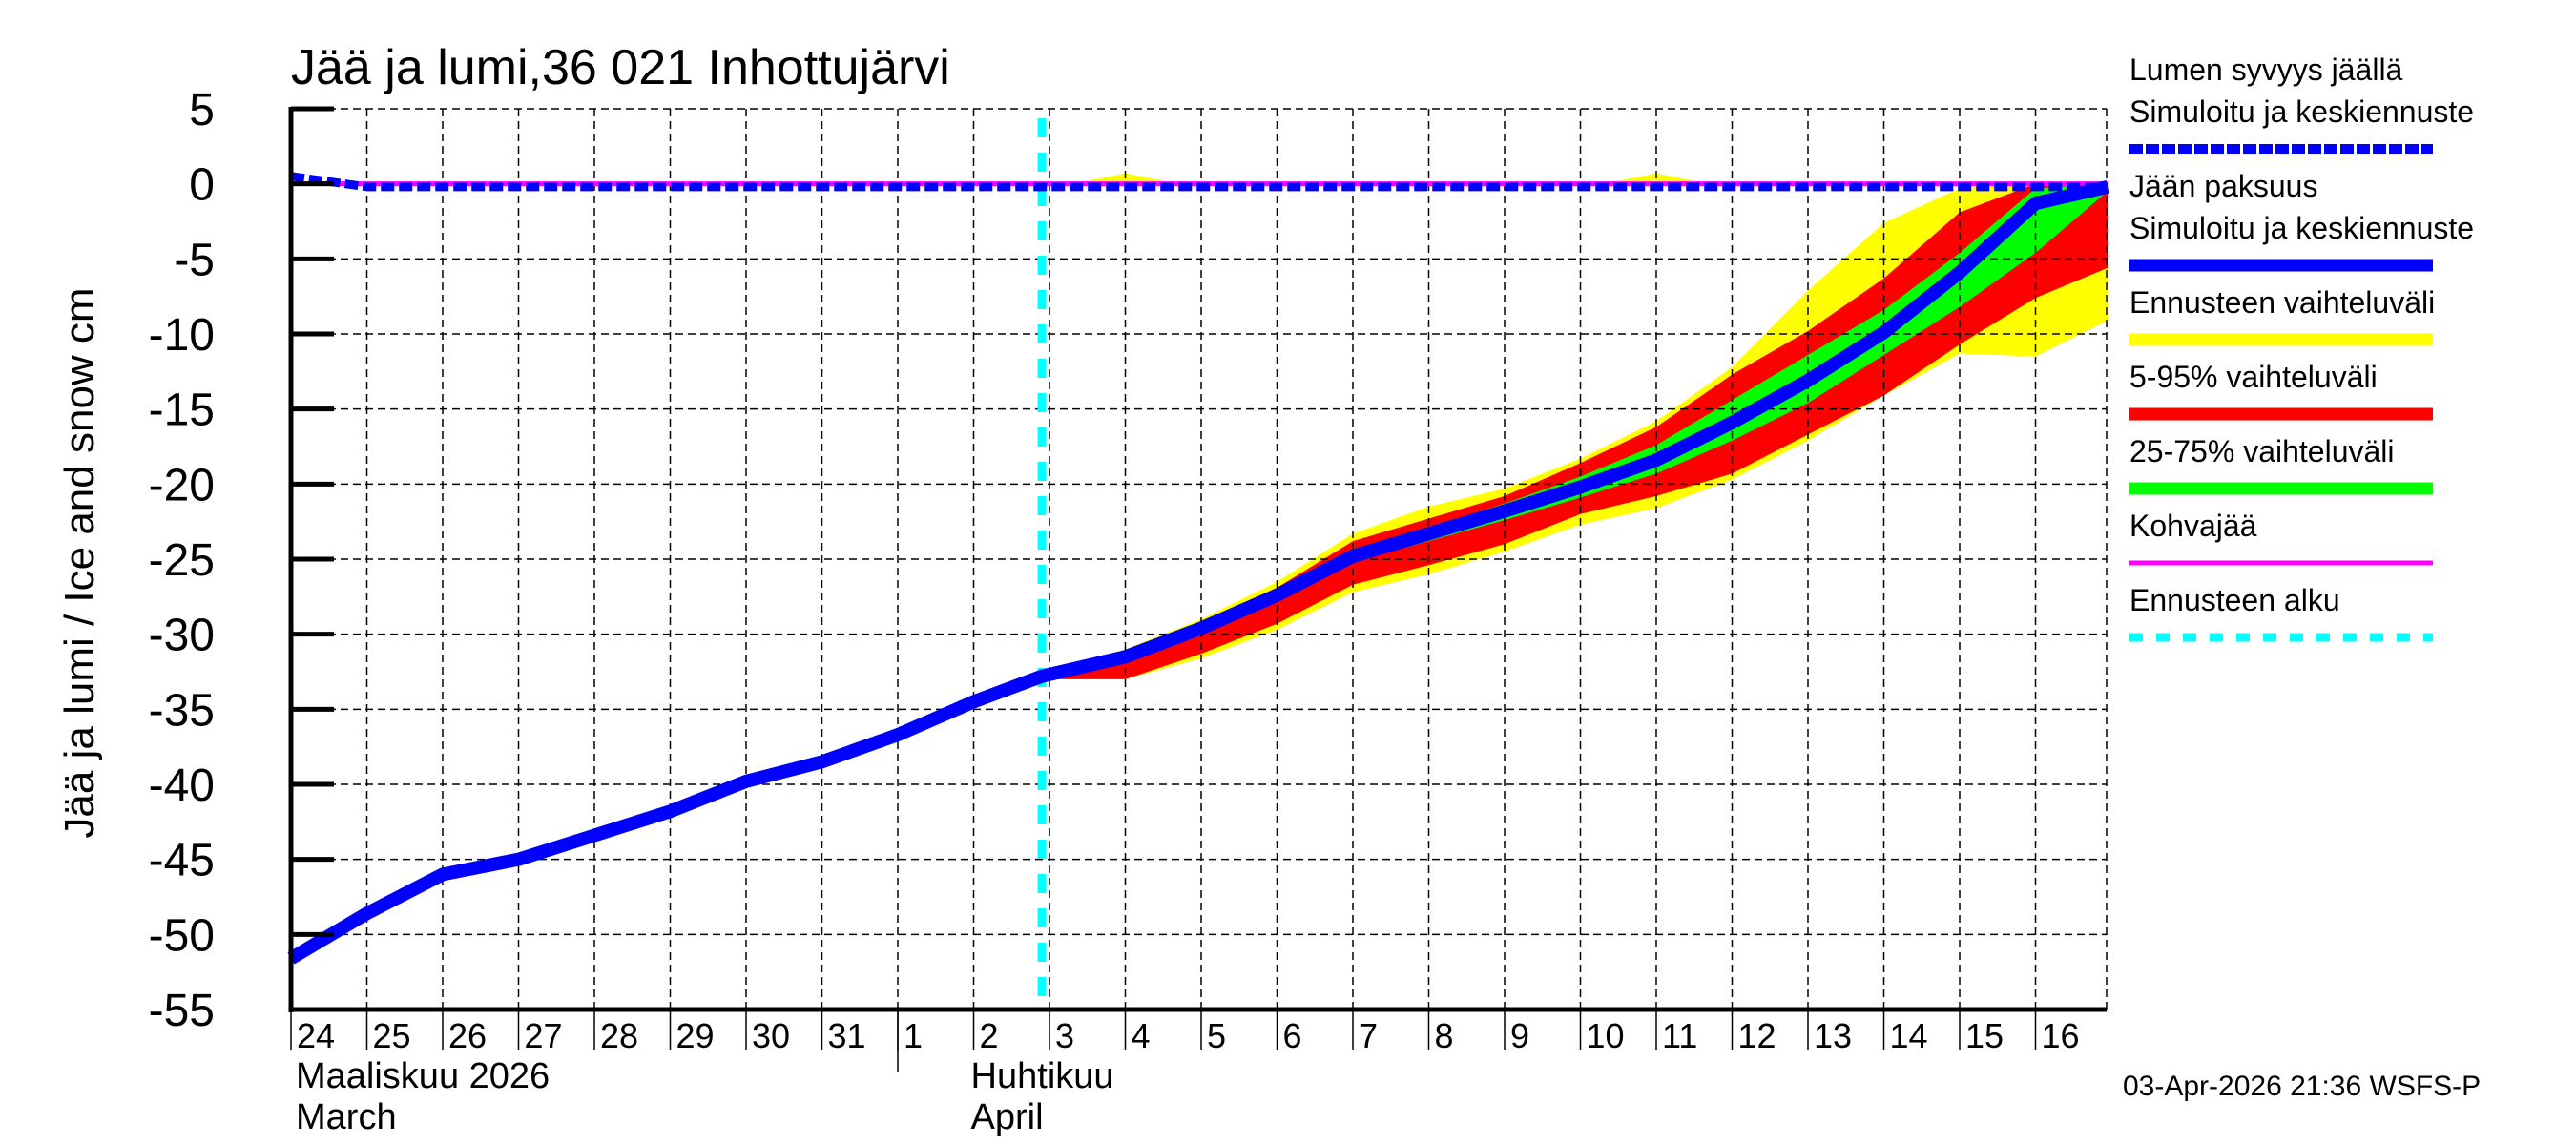  What do you see at coordinates (202, 185) in the screenshot?
I see `y-tick-label: 0` at bounding box center [202, 185].